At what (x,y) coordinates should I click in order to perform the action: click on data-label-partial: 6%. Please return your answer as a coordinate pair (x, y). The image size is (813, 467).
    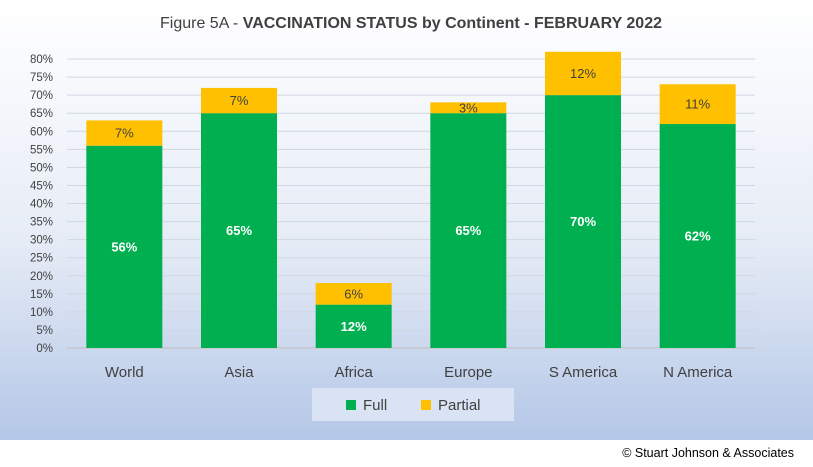
    Looking at the image, I should click on (353, 293).